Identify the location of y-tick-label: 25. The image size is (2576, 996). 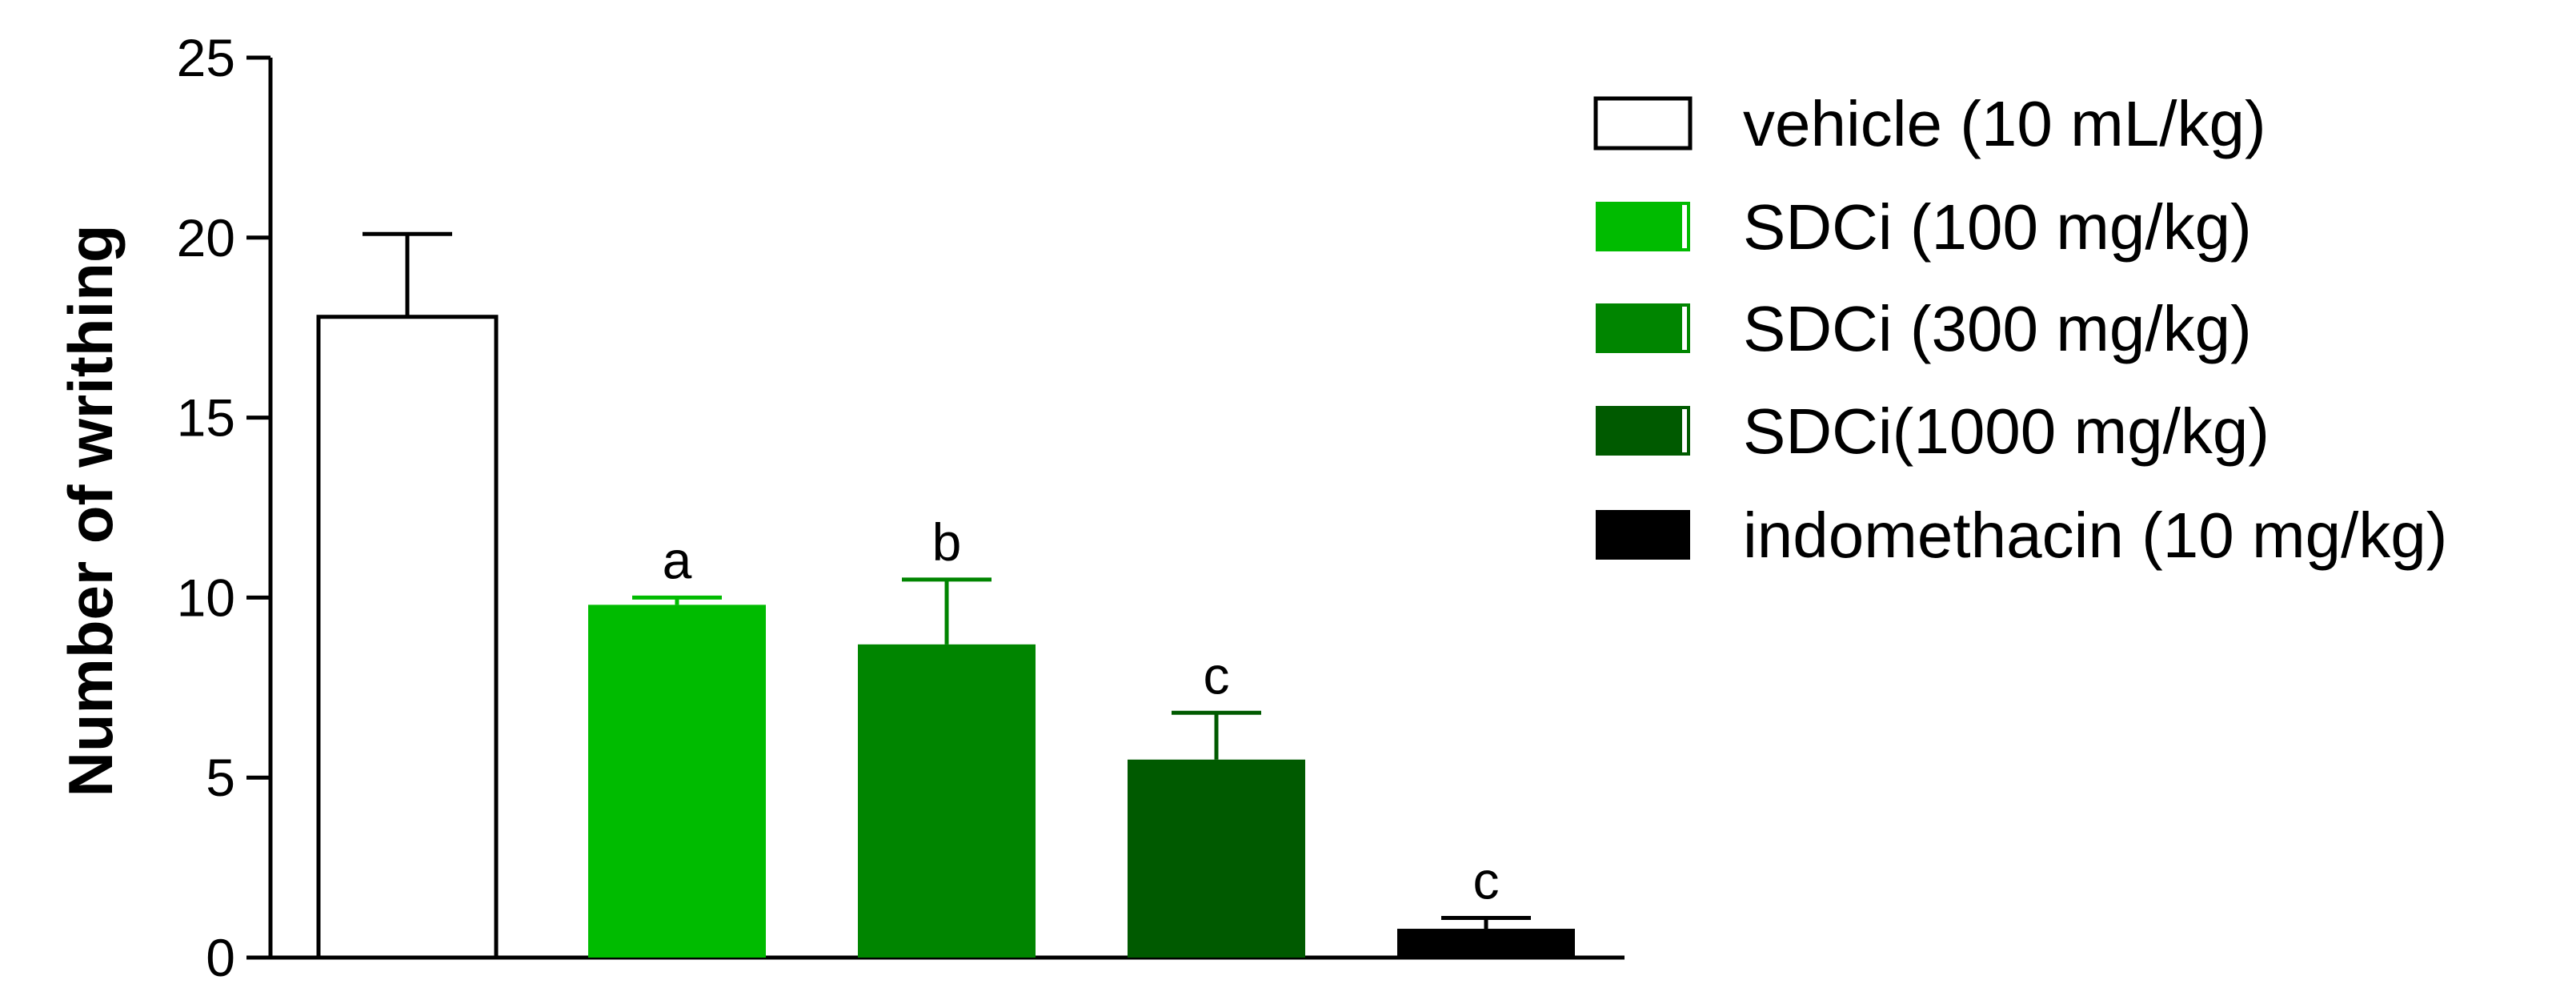
(206, 57).